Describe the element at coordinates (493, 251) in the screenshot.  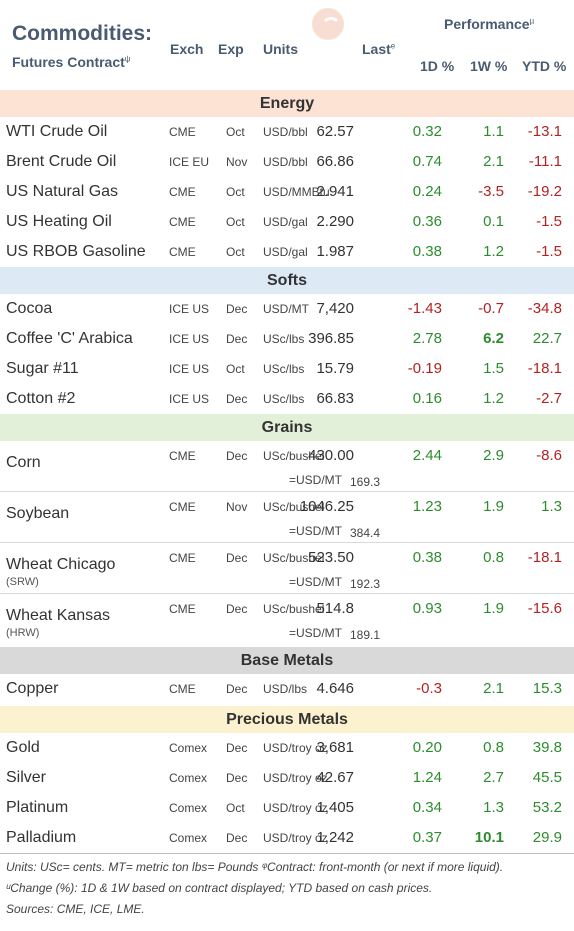
I see `change-1w: 1.2` at that location.